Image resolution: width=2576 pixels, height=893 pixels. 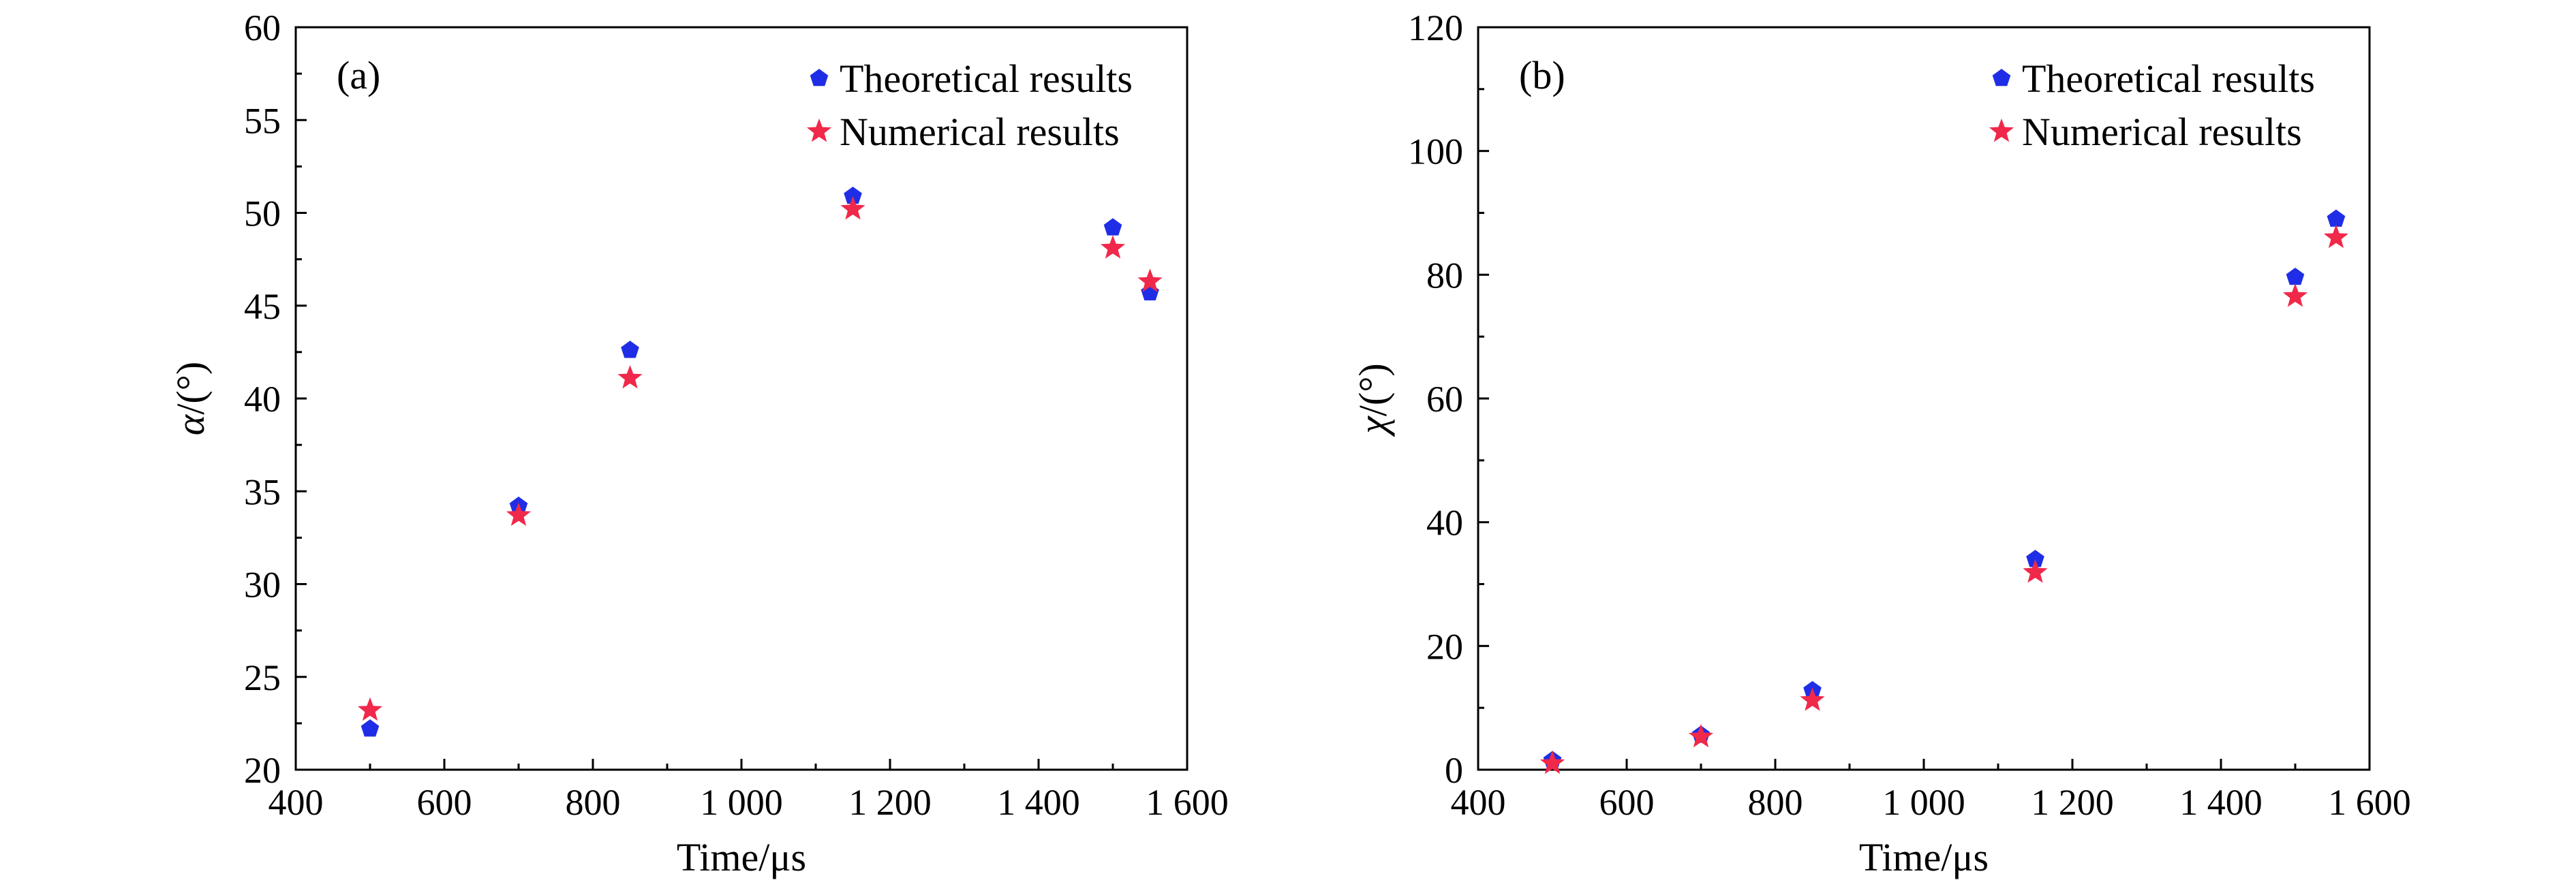 I want to click on y-tick-label: 100, so click(x=1435, y=151).